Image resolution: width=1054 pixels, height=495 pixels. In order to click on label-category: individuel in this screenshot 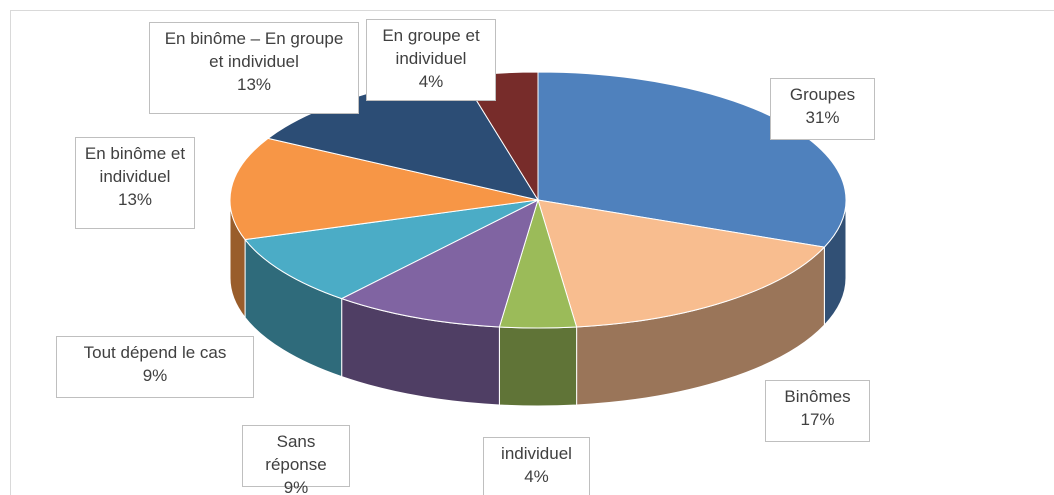, I will do `click(536, 453)`.